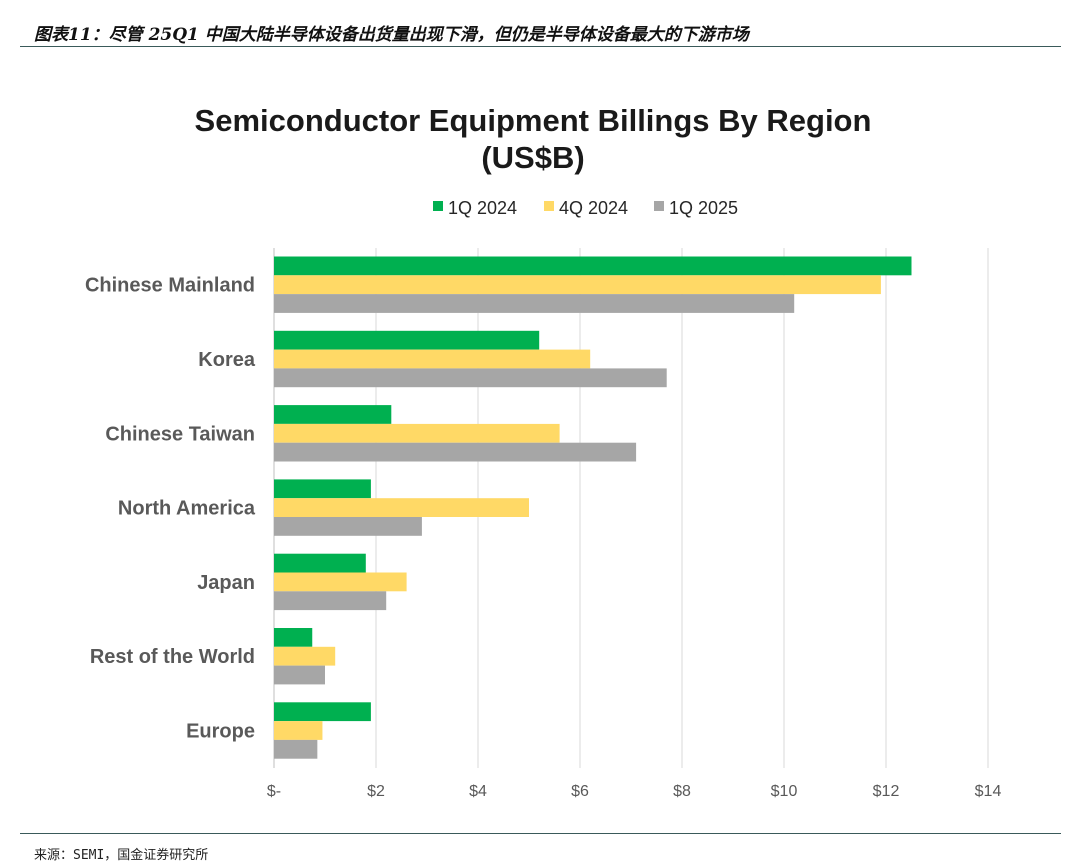  Describe the element at coordinates (407, 340) in the screenshot. I see `bar-korea-1q-2024` at that location.